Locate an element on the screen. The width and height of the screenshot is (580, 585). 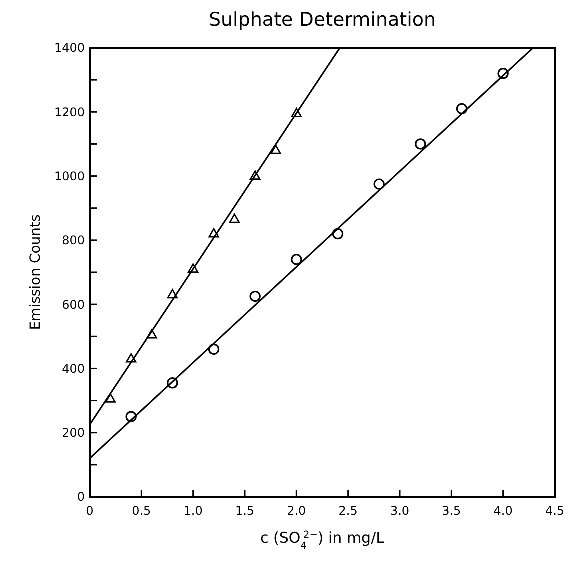
x-tick-label: 3.0 is located at coordinates (400, 511).